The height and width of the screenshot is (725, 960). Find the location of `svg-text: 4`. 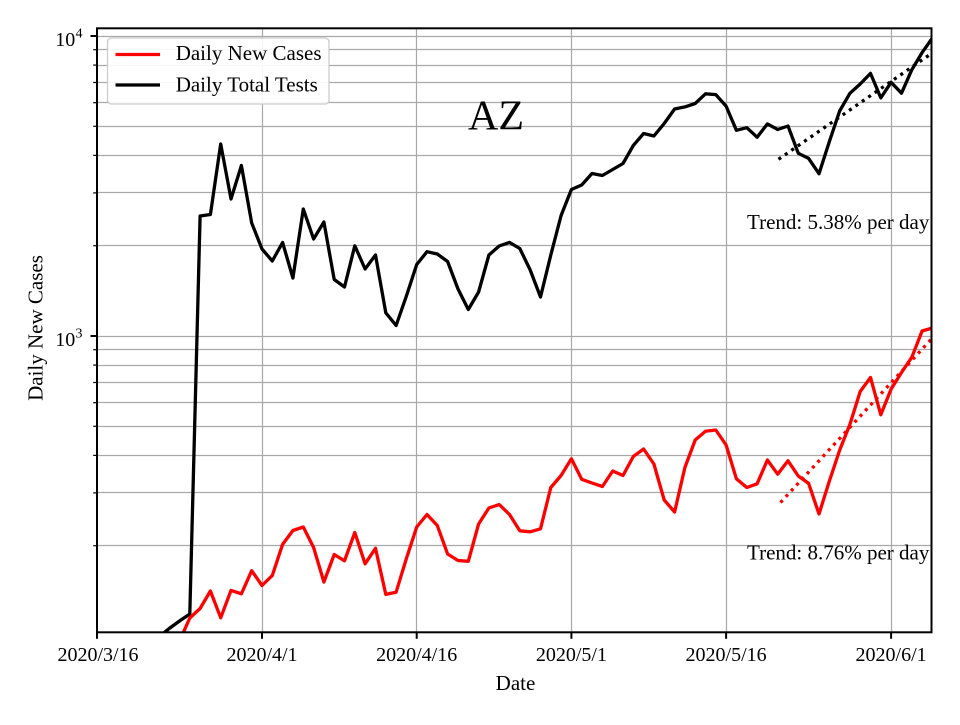

svg-text: 4 is located at coordinates (79, 34).